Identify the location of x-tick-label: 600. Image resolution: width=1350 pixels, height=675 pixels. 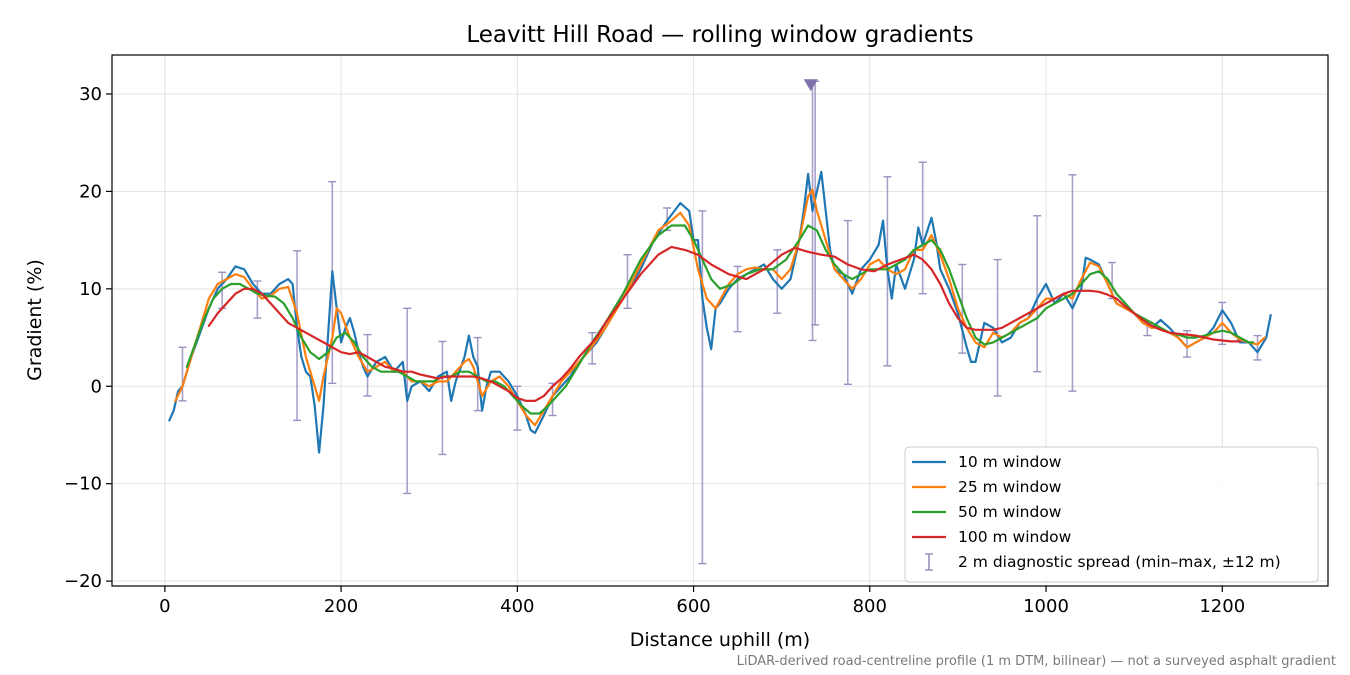
(693, 606).